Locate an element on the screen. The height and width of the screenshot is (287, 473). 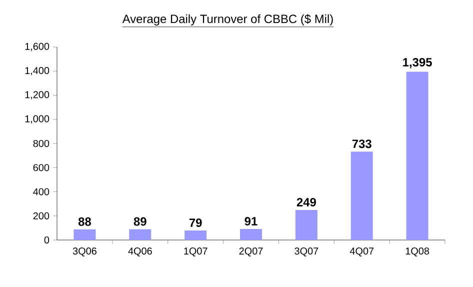
x-tick-label: 3Q07 is located at coordinates (306, 252).